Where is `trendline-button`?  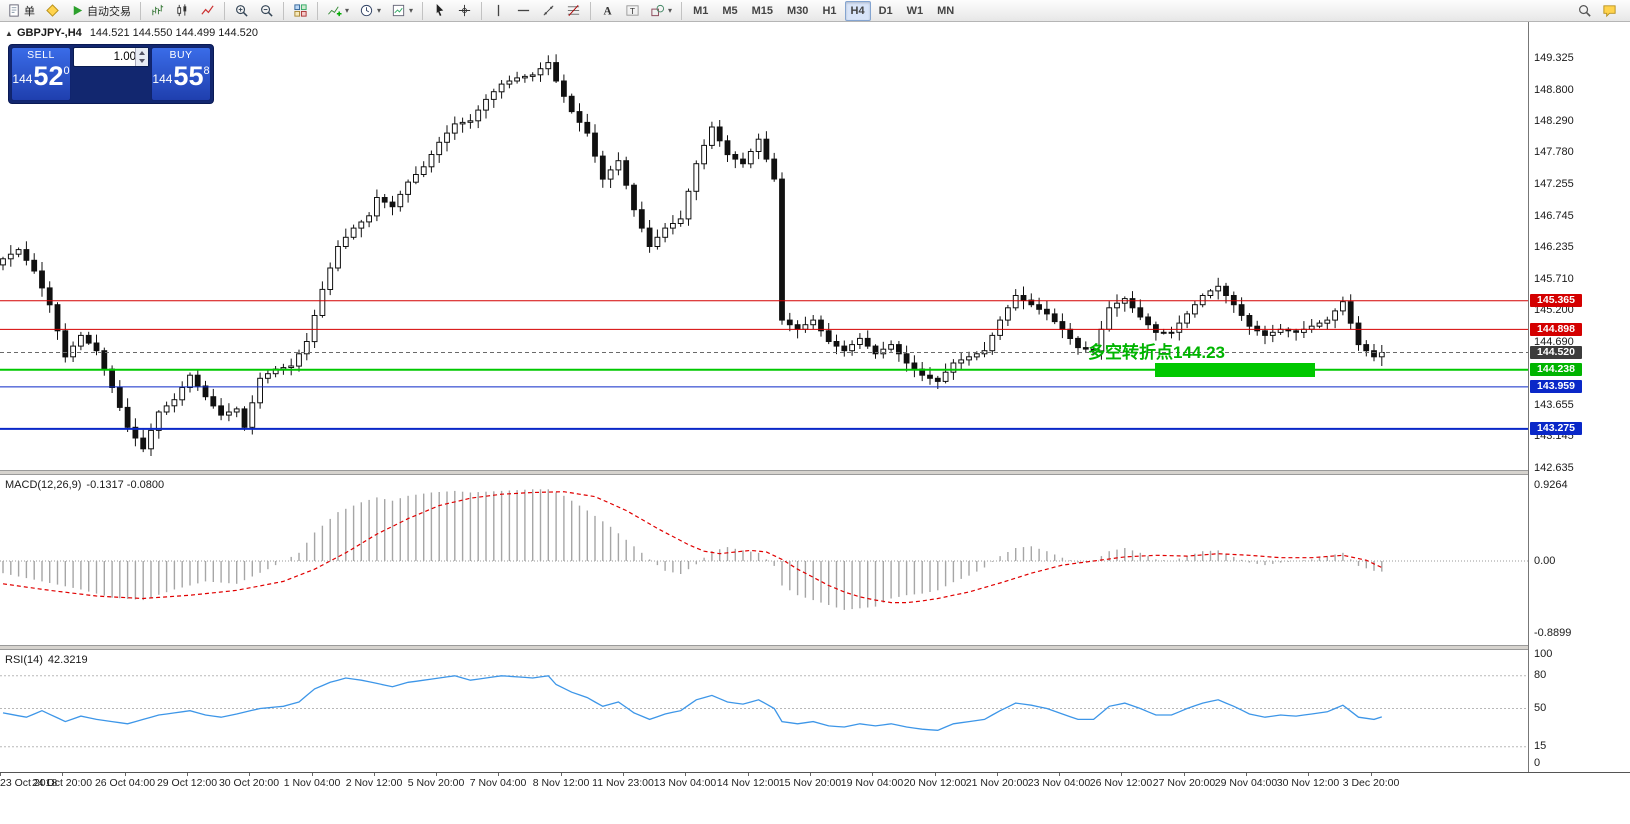 trendline-button is located at coordinates (548, 11).